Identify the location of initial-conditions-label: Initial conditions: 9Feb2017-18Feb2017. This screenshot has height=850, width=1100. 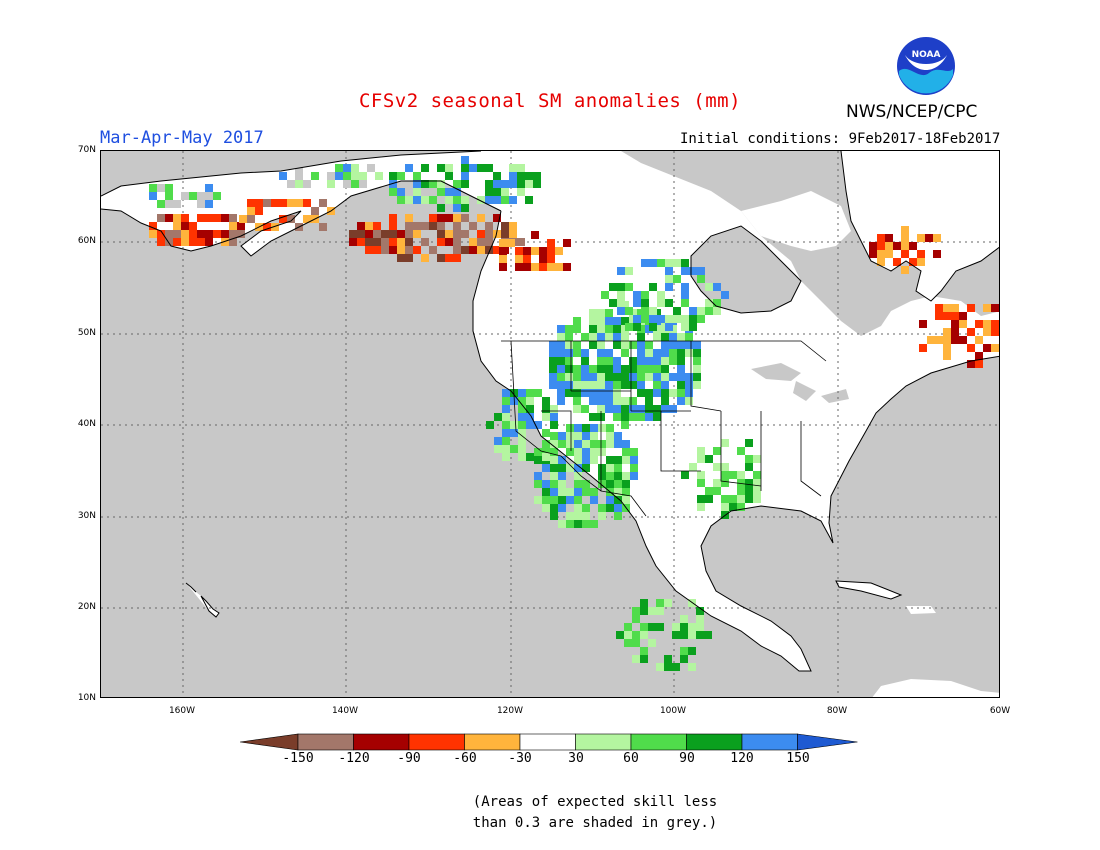
(840, 139).